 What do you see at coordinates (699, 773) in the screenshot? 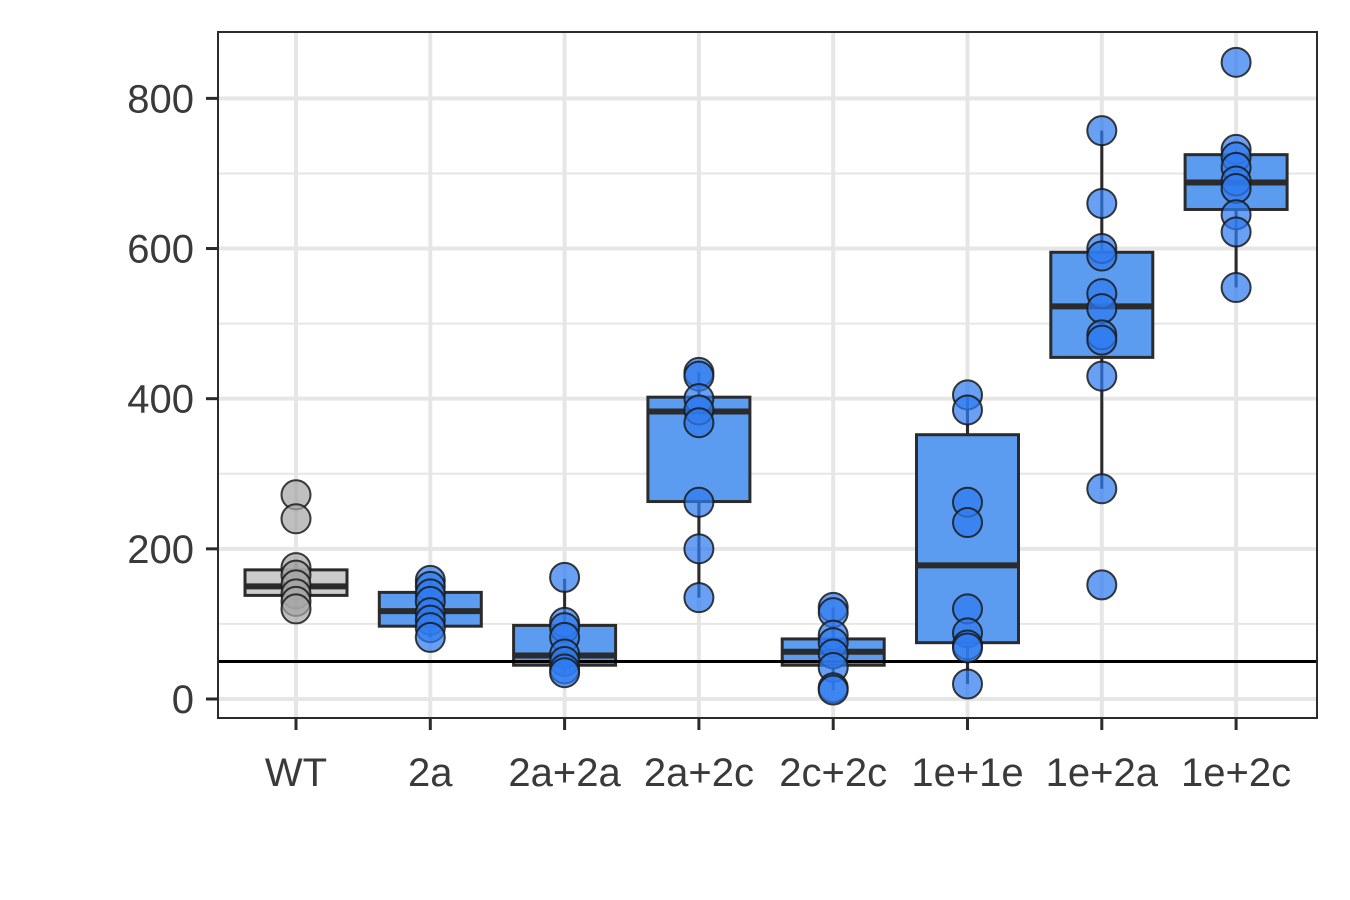
I see `x-tick-label: 2a+2c` at bounding box center [699, 773].